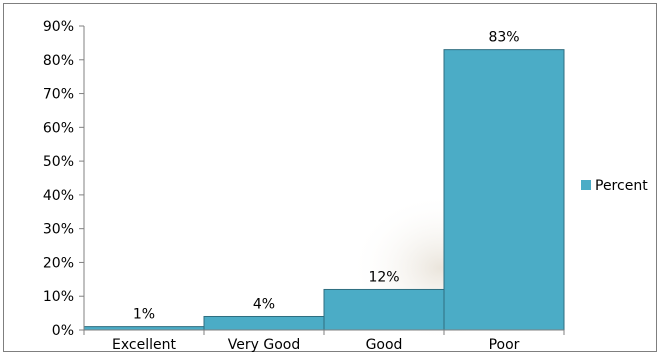  What do you see at coordinates (58, 128) in the screenshot?
I see `y-tick-label: 60%` at bounding box center [58, 128].